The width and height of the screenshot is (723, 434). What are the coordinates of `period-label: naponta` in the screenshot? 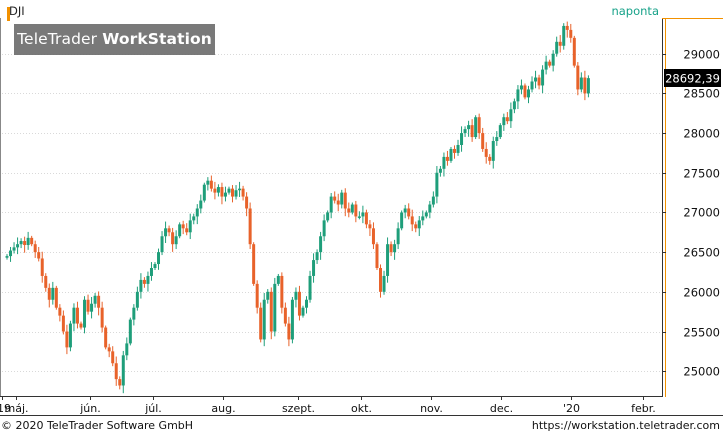 It's located at (635, 11).